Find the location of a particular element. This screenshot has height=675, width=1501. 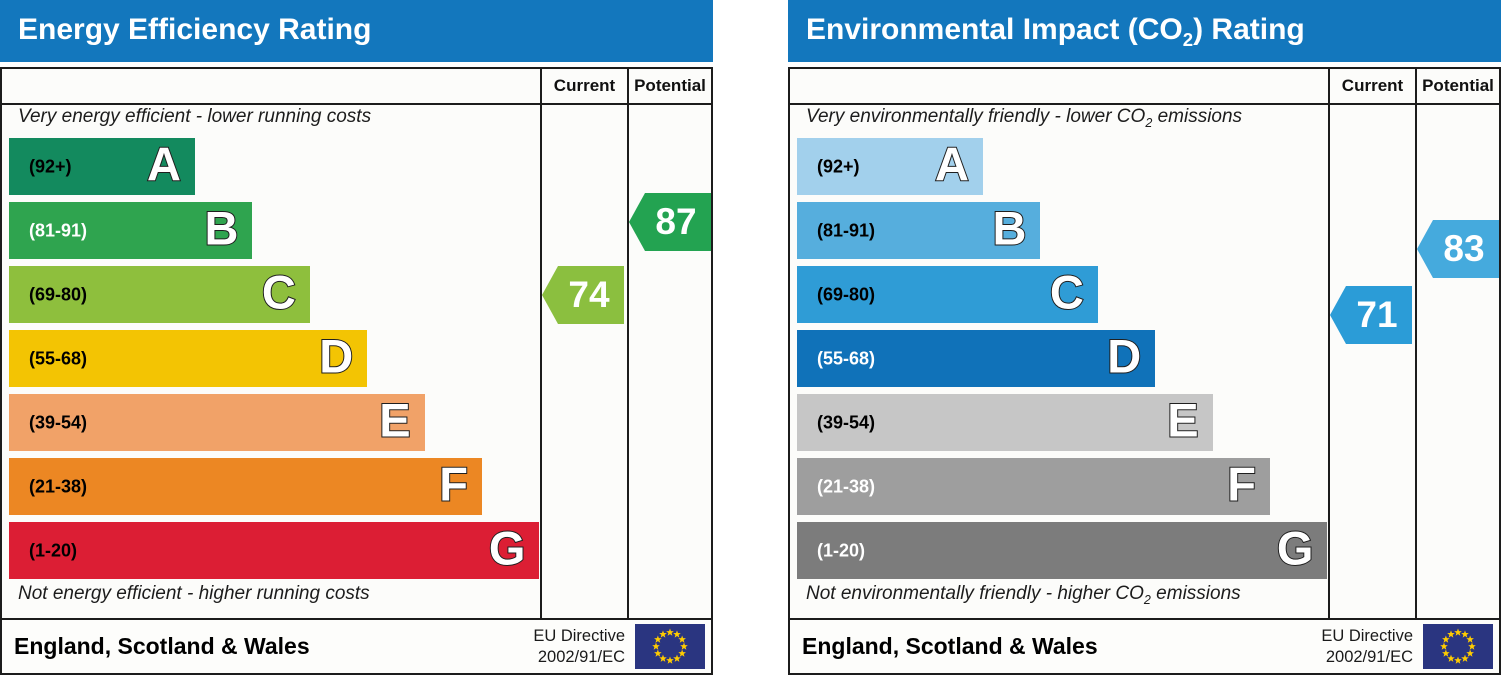

current-rating-value: 74 is located at coordinates (589, 294).